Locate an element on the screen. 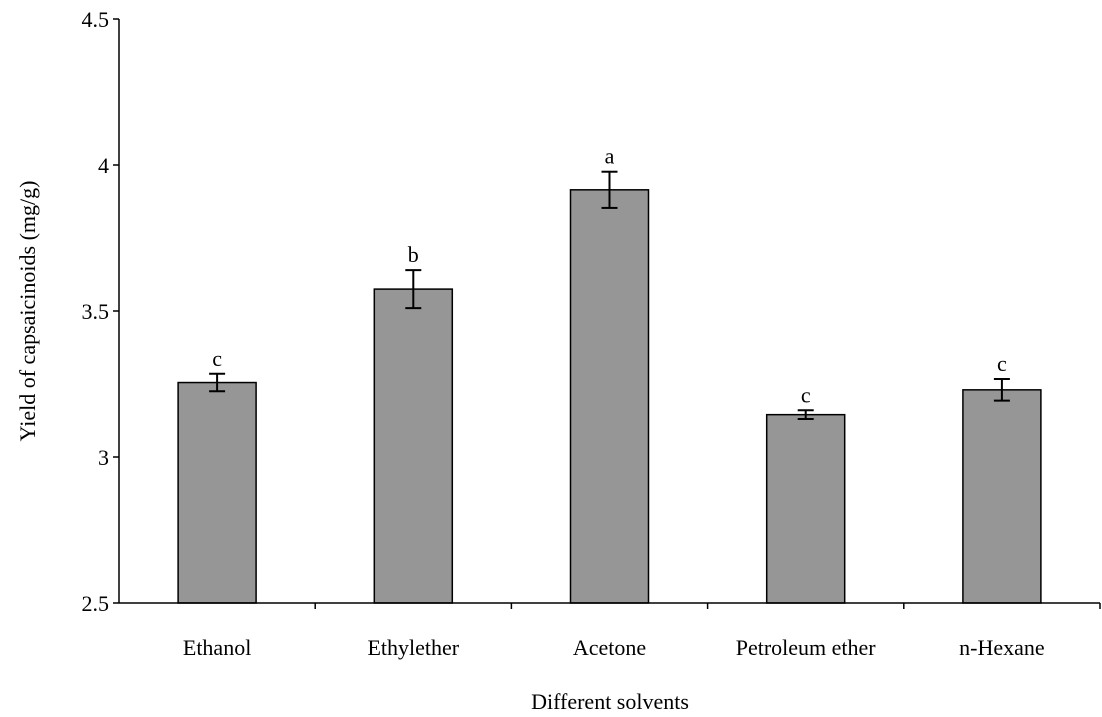  x-category-label: Acetone is located at coordinates (609, 647).